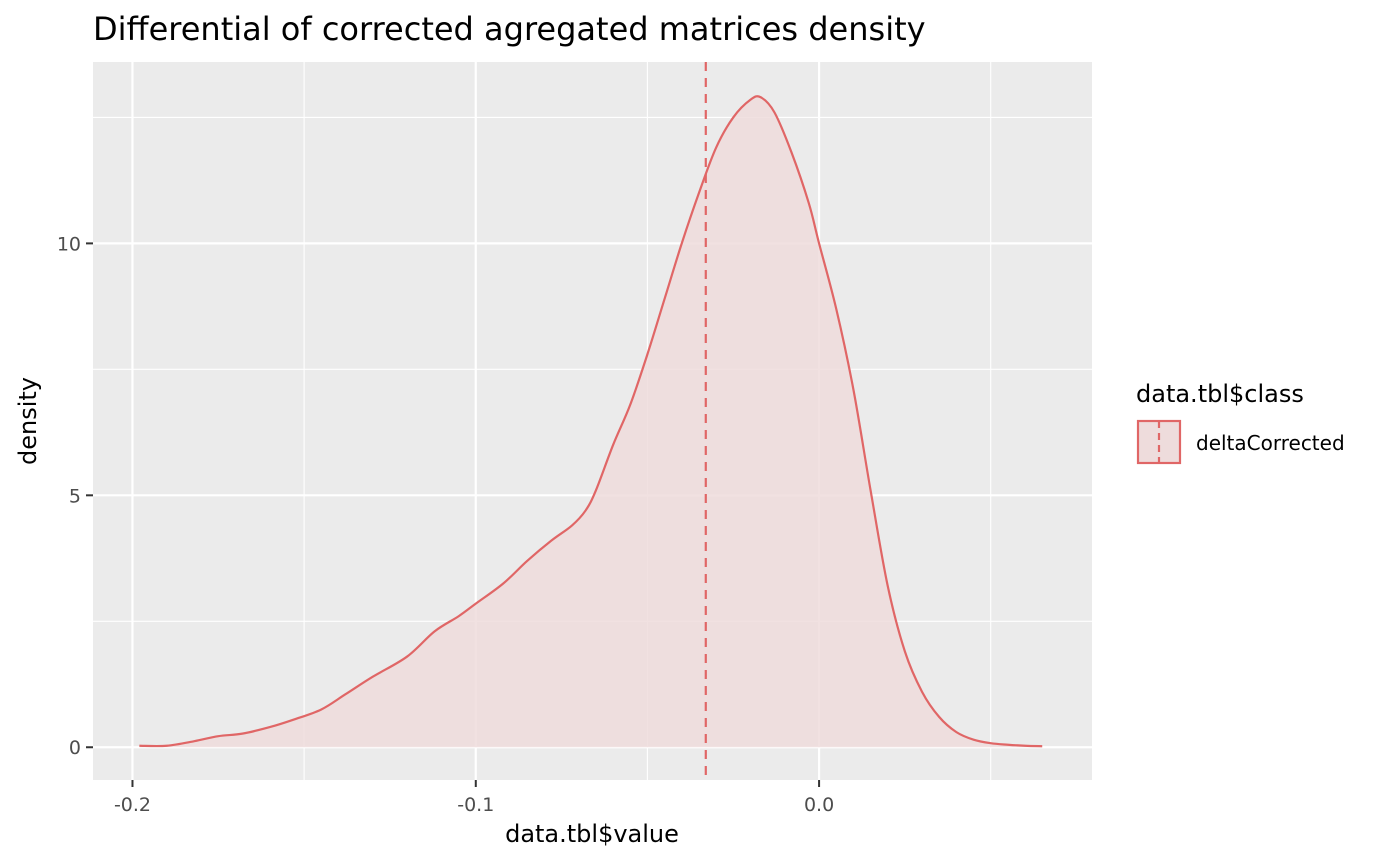 The height and width of the screenshot is (865, 1400). Describe the element at coordinates (475, 805) in the screenshot. I see `x-tick-label: -0.1` at that location.